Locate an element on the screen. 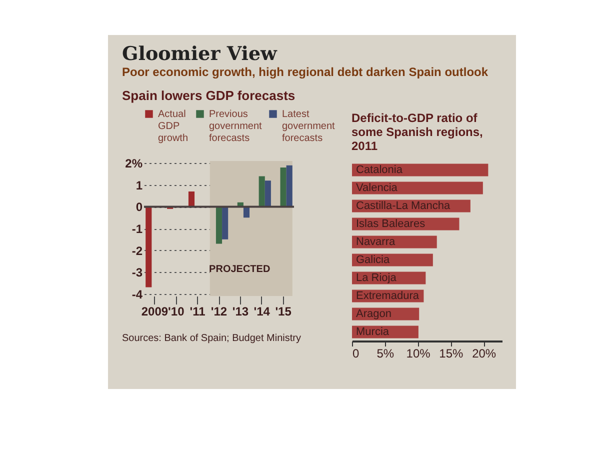 The height and width of the screenshot is (462, 598). source-note: Sources: Bank of Spain; Budget Ministry is located at coordinates (211, 338).